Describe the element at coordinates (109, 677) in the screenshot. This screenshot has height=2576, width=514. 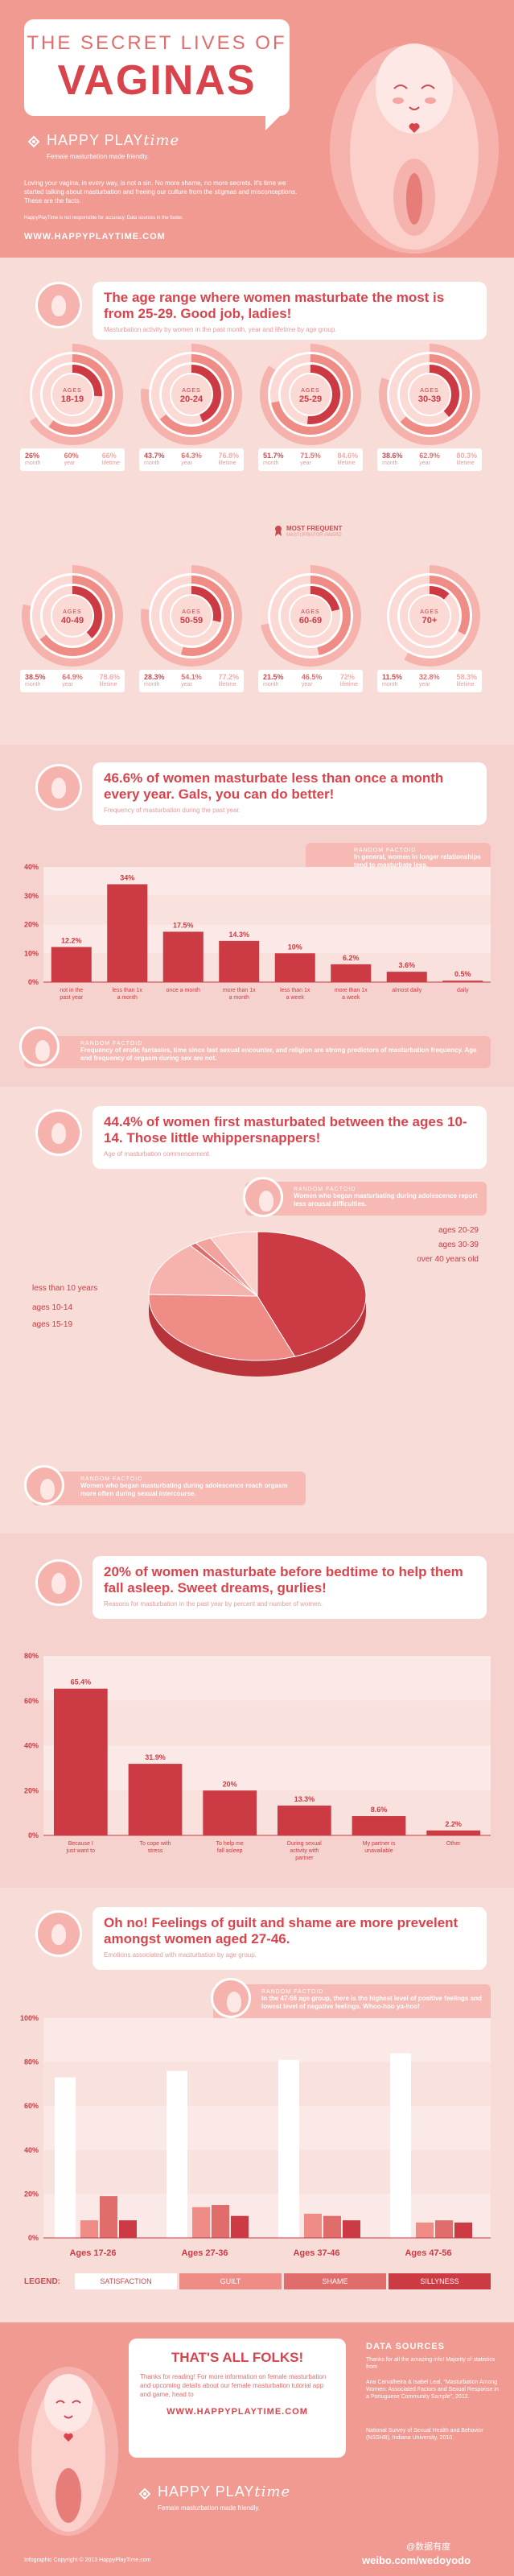
I see `stat-value: 78.6%` at that location.